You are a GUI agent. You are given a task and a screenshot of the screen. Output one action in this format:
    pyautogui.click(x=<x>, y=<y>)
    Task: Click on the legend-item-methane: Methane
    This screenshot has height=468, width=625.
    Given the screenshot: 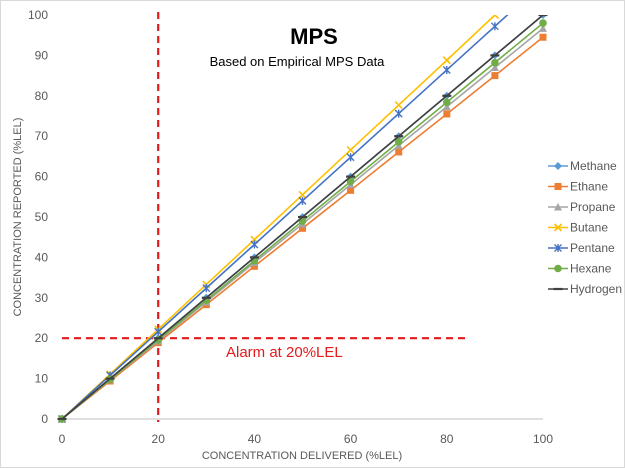 What is the action you would take?
    pyautogui.click(x=582, y=166)
    